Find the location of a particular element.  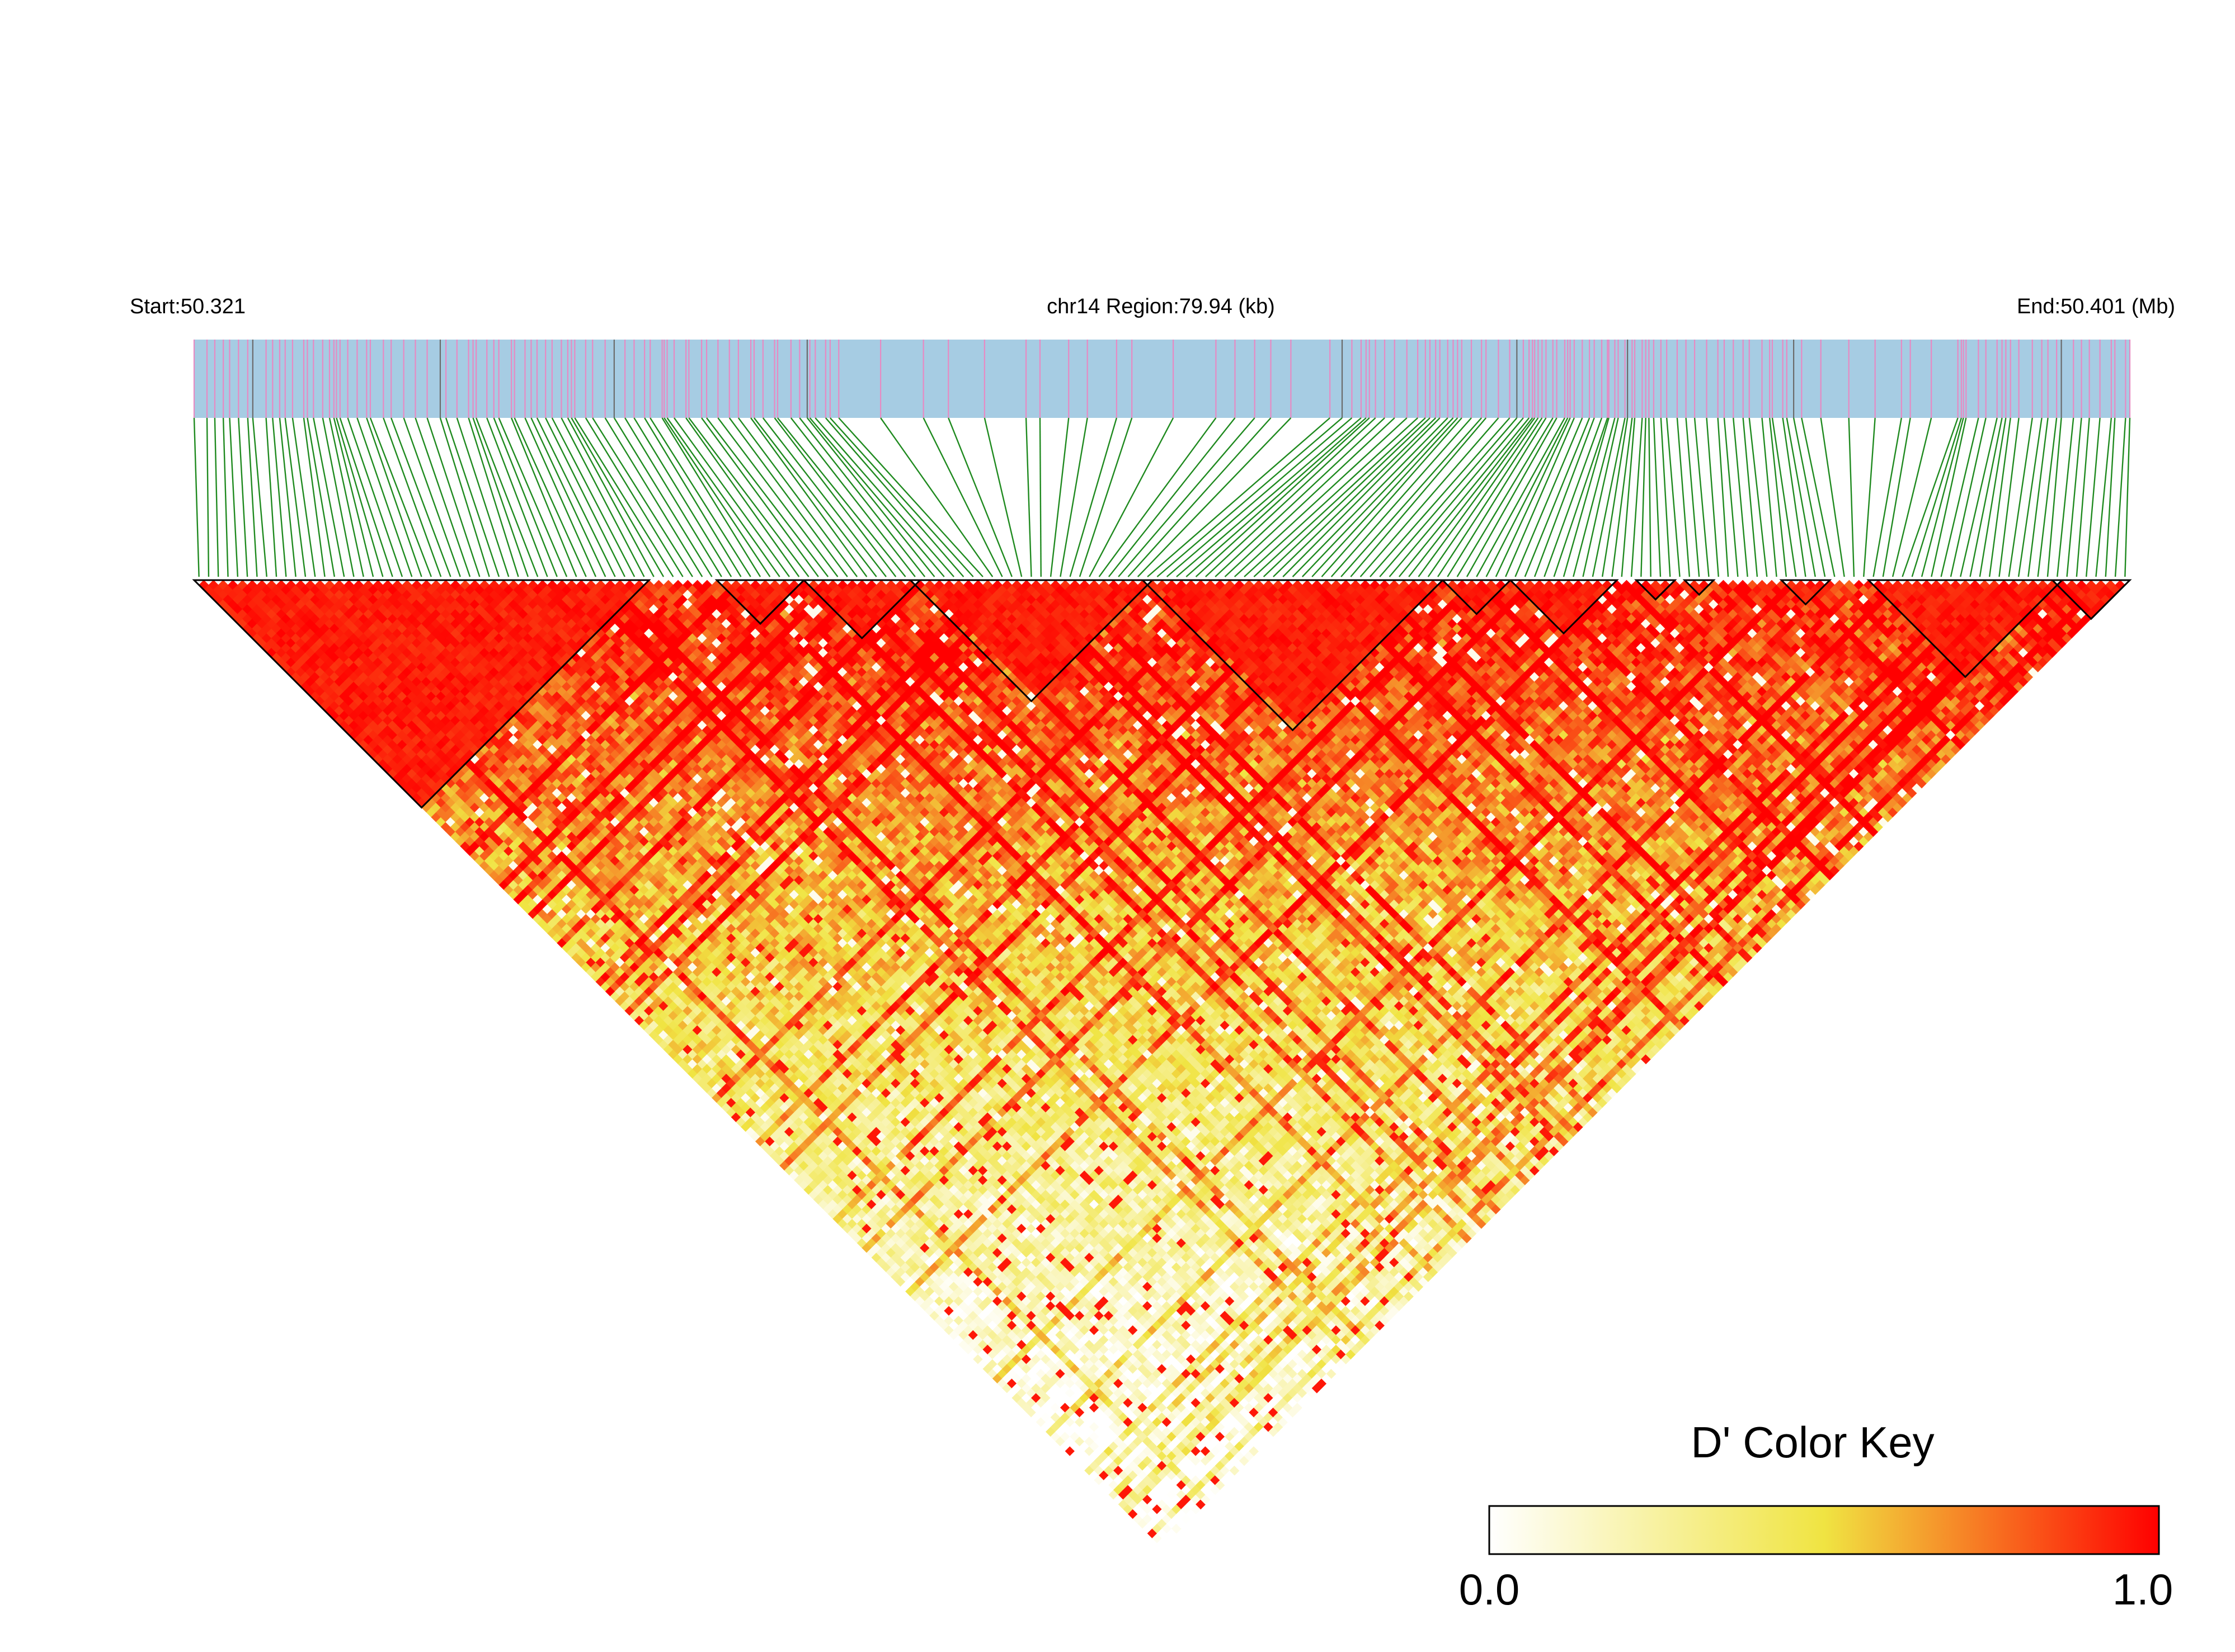

region-end-label: End:50.401 (Mb) is located at coordinates (2096, 306).